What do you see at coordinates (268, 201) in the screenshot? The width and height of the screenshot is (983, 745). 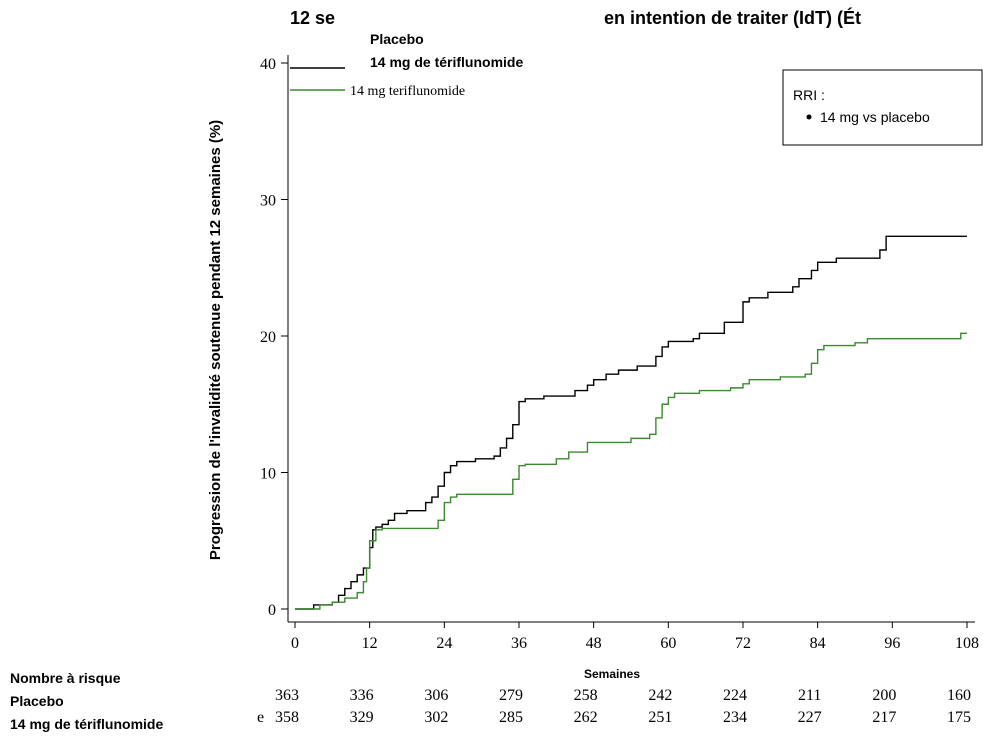 I see `y-tick-label: 30` at bounding box center [268, 201].